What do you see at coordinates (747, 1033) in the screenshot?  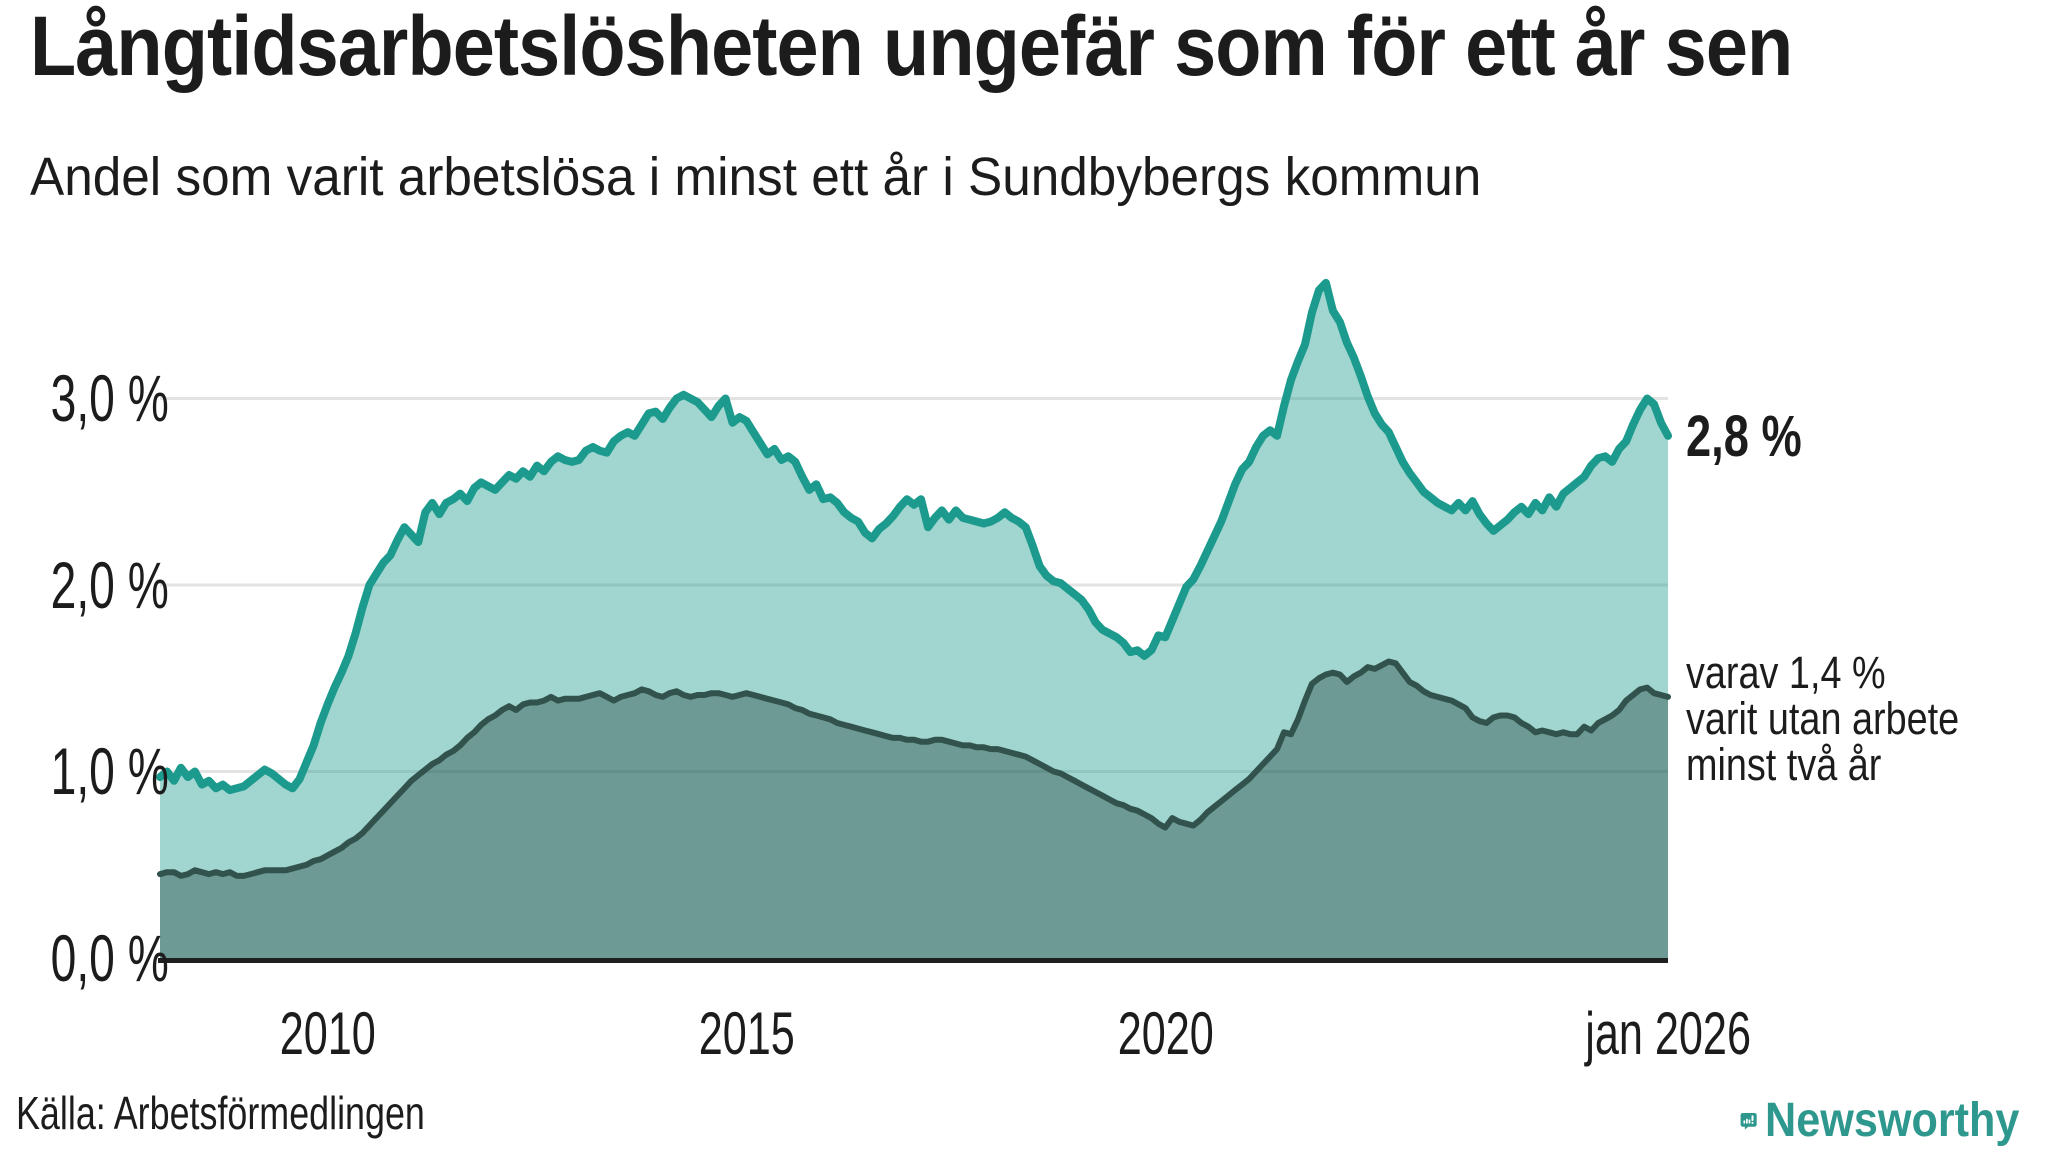 I see `x-tick-label-2015: 2015` at bounding box center [747, 1033].